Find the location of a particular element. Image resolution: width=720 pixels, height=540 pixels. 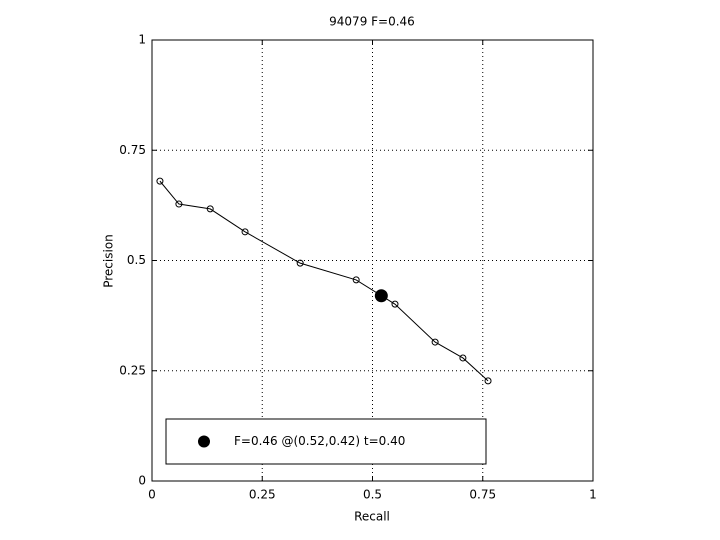

y-tick-label: 0.5 is located at coordinates (136, 260).